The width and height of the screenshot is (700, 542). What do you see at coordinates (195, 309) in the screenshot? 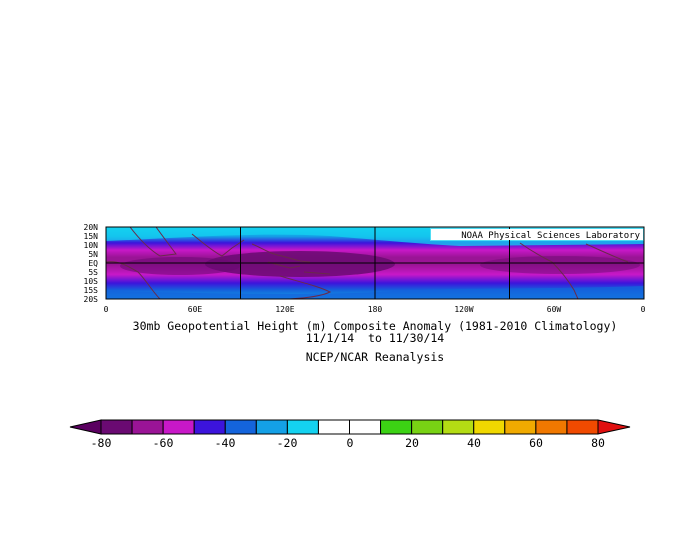
I see `lon-tick-60e: 60E` at bounding box center [195, 309].